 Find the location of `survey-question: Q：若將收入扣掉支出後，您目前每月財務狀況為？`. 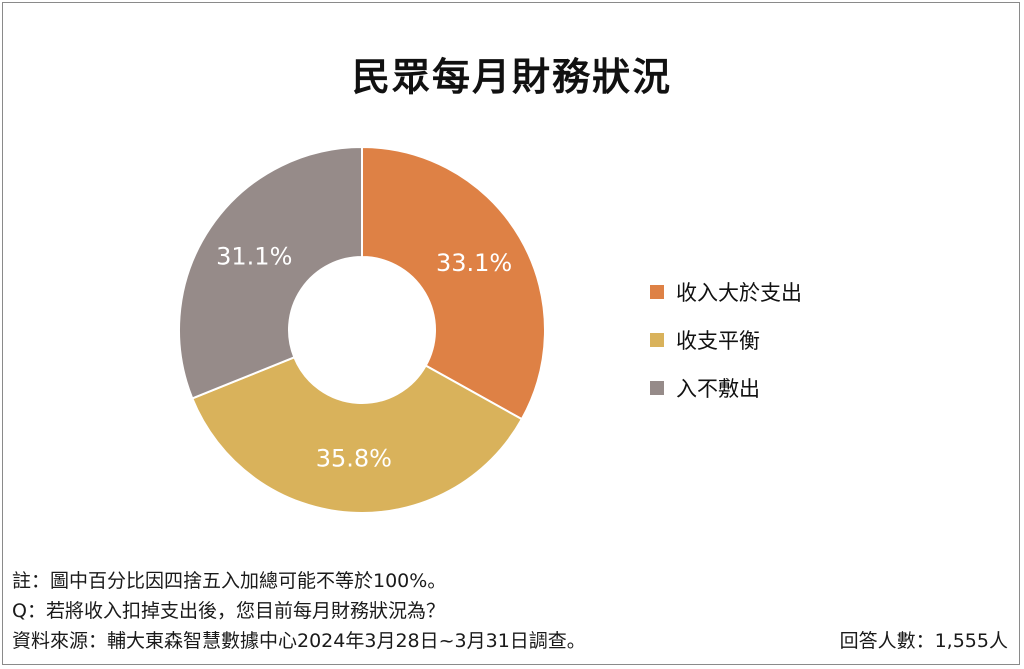

survey-question: Q：若將收入扣掉支出後，您目前每月財務狀況為？ is located at coordinates (228, 611).